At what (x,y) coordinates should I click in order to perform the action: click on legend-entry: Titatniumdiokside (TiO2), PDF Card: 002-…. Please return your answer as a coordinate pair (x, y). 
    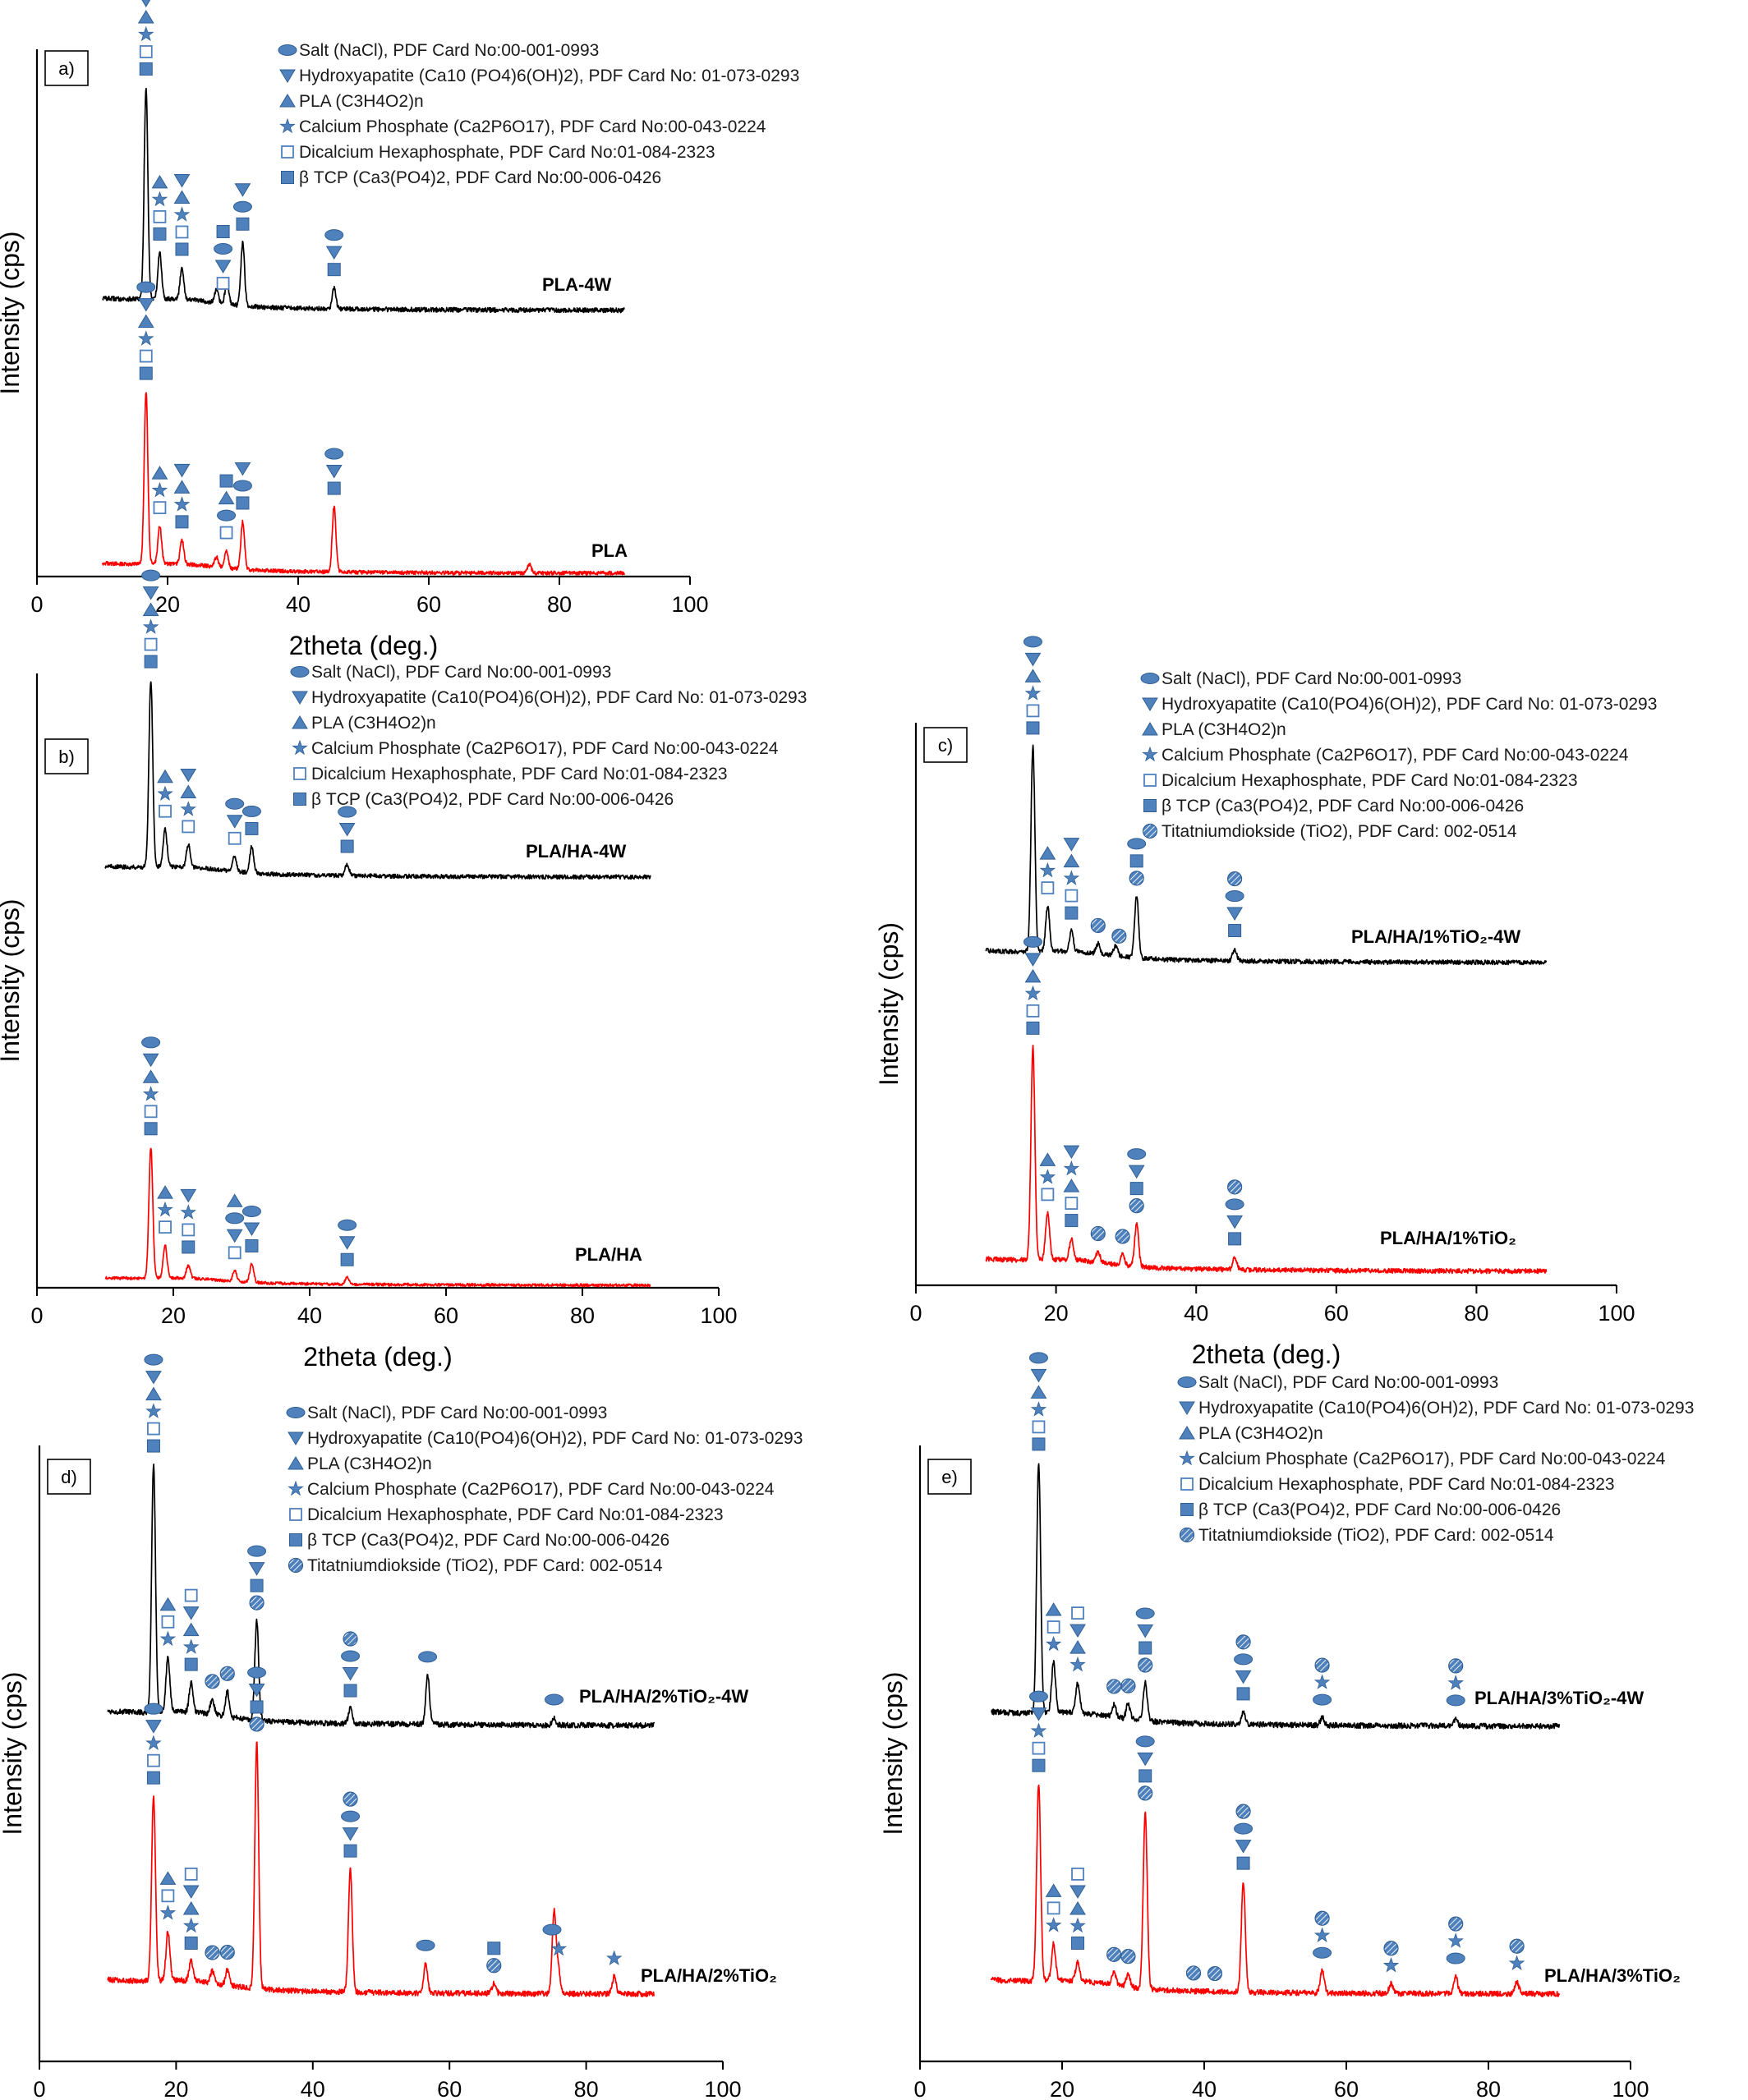
    Looking at the image, I should click on (1339, 831).